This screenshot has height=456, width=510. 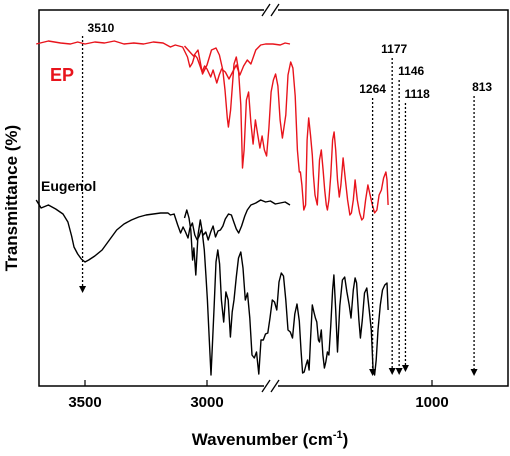 I want to click on annotation-label-813: 813, so click(x=482, y=87).